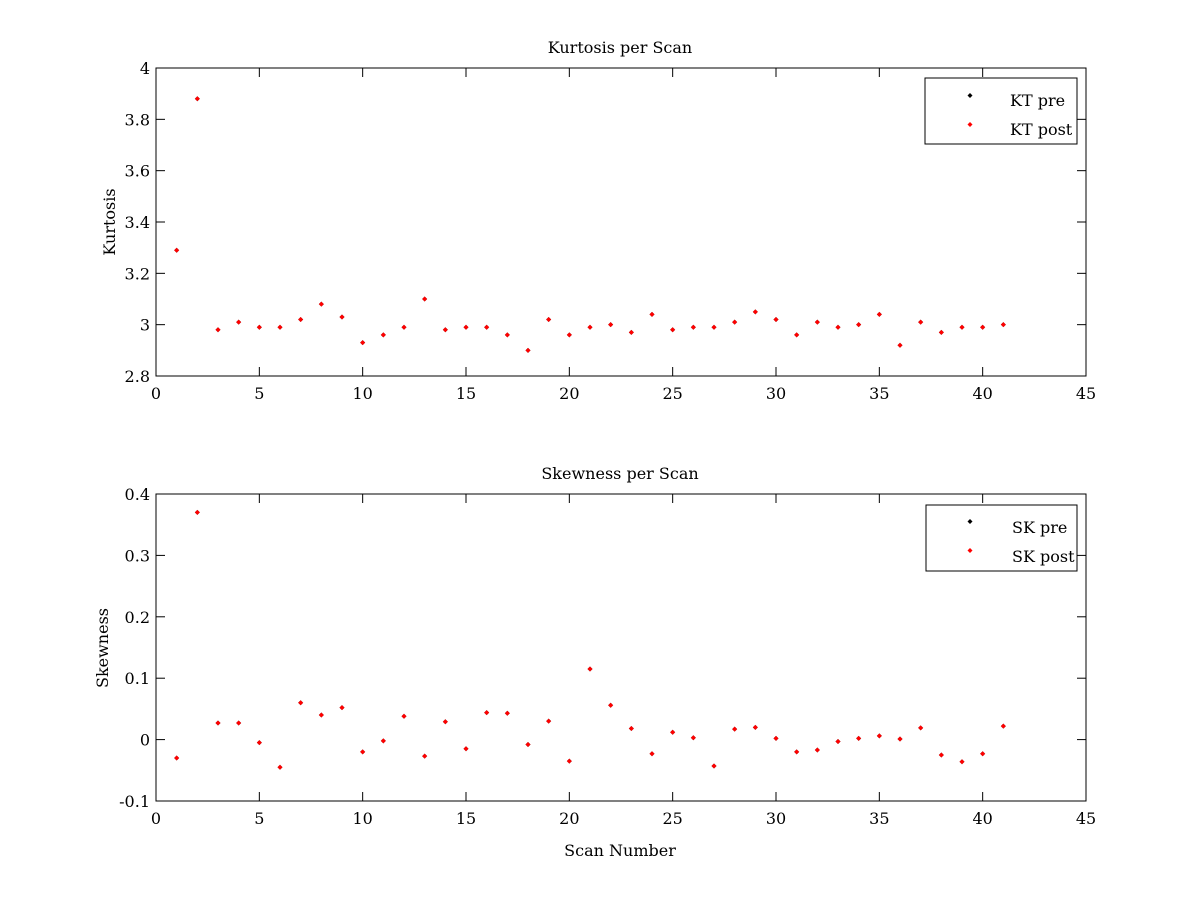 The width and height of the screenshot is (1200, 900). I want to click on x-tick-label: 40, so click(982, 818).